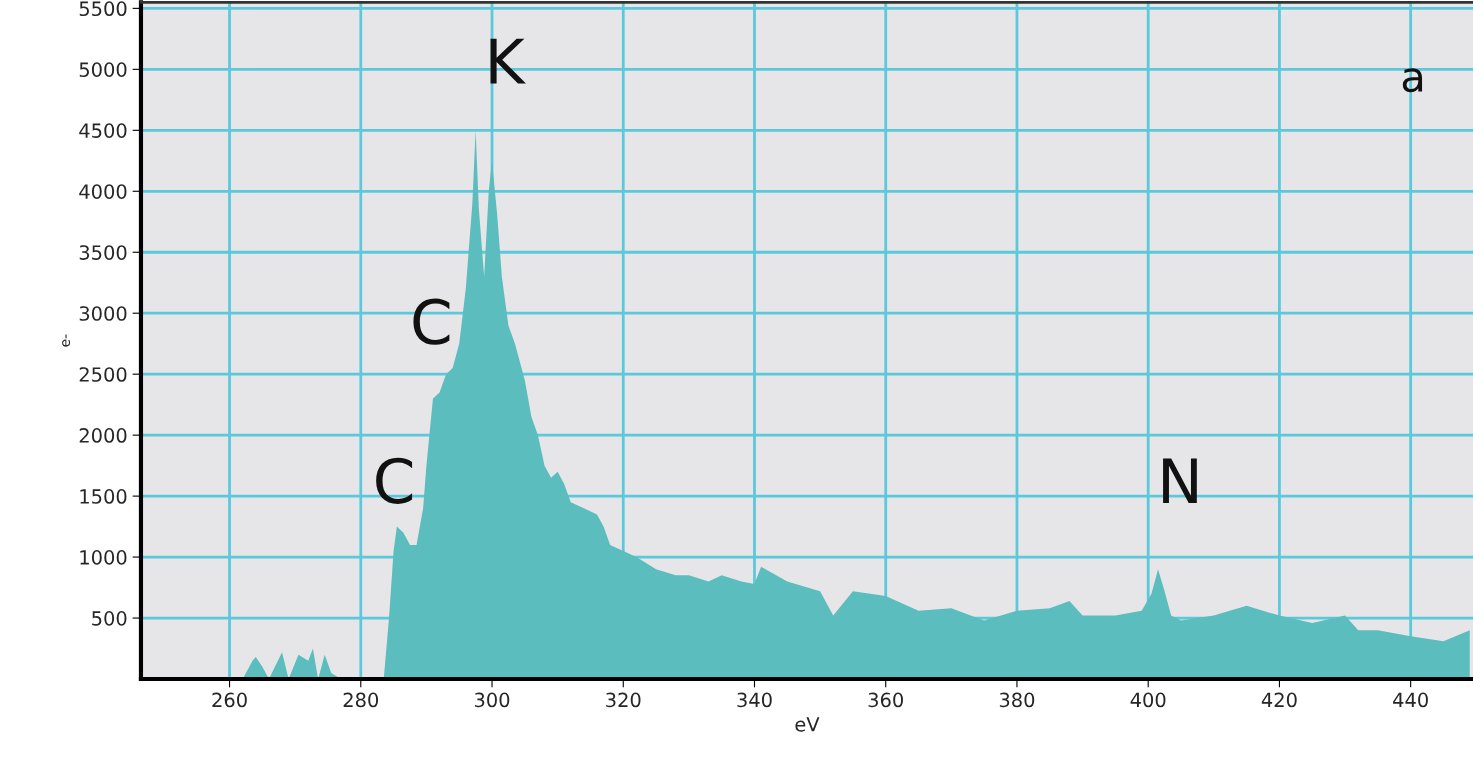 Image resolution: width=1473 pixels, height=758 pixels. Describe the element at coordinates (103, 496) in the screenshot. I see `y-tick-label: 1500` at that location.